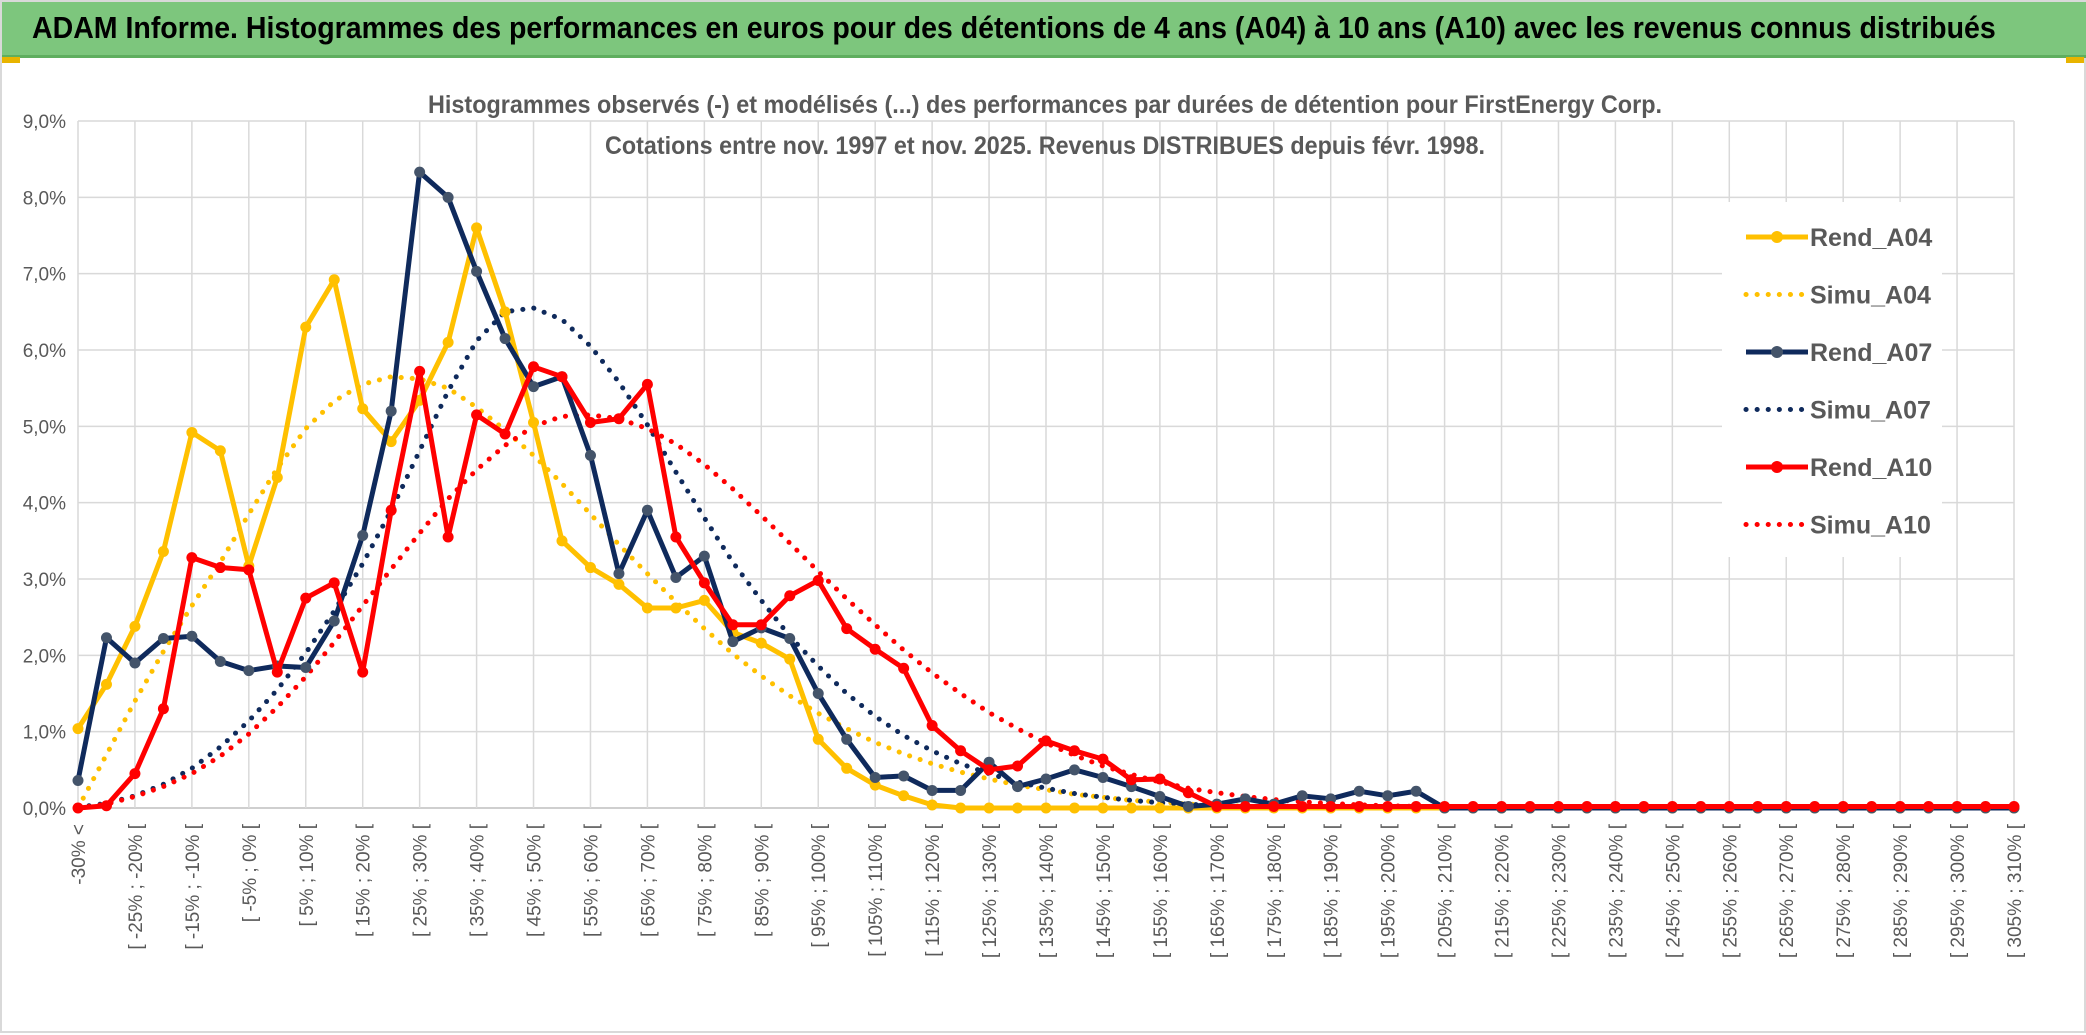 The height and width of the screenshot is (1035, 2086). I want to click on legend-entry: Rend_A04, so click(1839, 238).